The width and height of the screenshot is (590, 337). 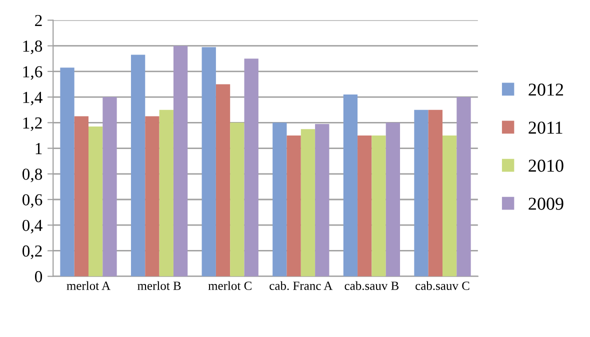 I want to click on legend-label: 2011, so click(x=545, y=128).